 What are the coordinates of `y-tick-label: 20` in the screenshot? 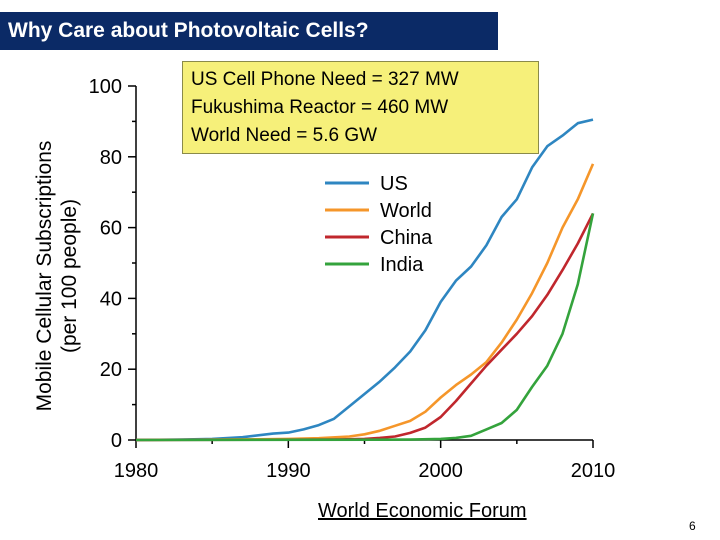 It's located at (111, 370).